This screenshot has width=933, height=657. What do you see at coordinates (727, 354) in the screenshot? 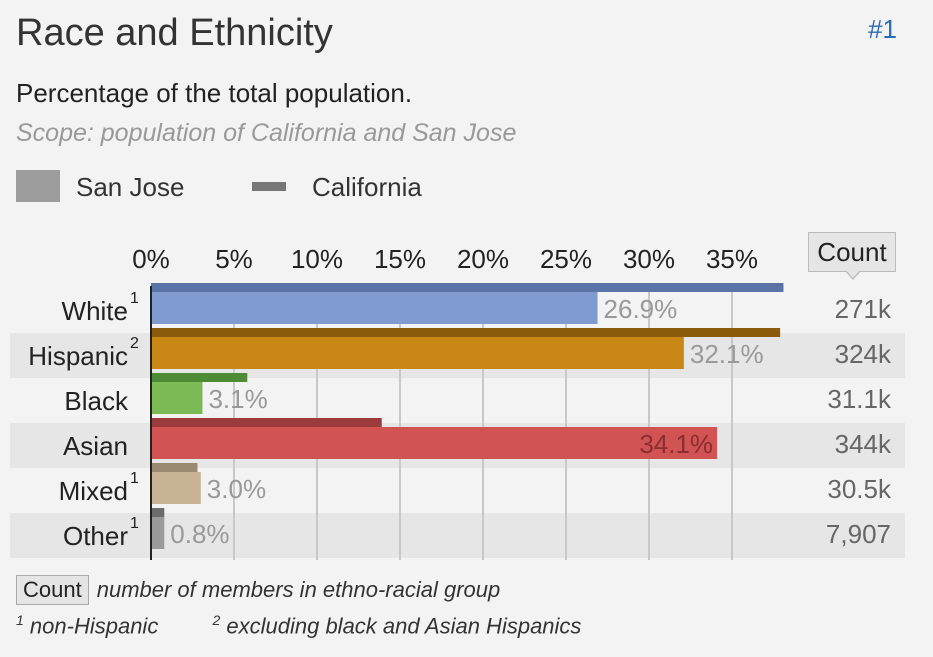
I see `value-label-hispanic: 32.1%` at bounding box center [727, 354].